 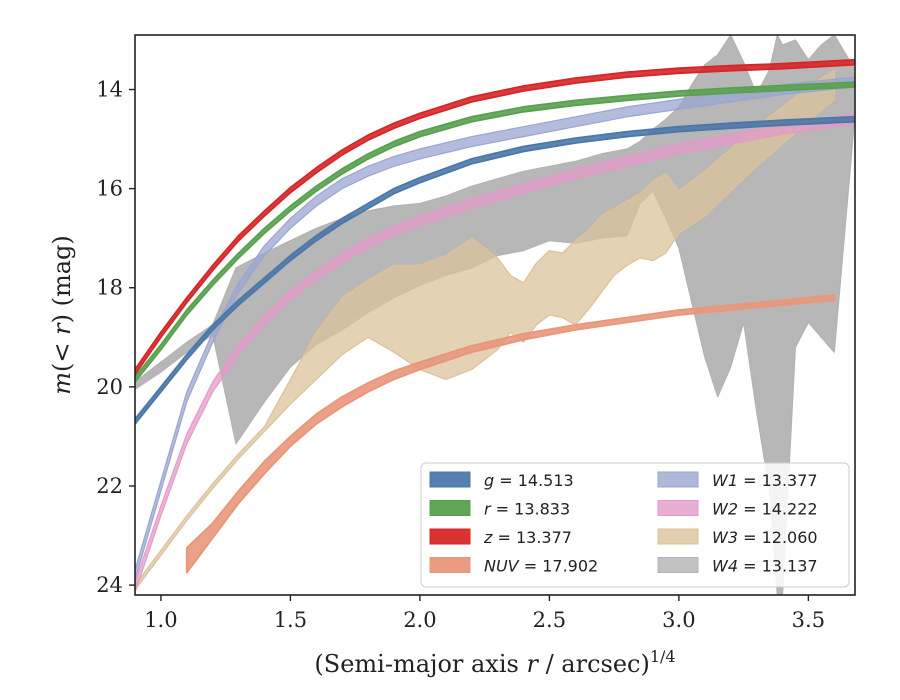 What do you see at coordinates (765, 480) in the screenshot?
I see `legend-label-w1: W1 = 13.377` at bounding box center [765, 480].